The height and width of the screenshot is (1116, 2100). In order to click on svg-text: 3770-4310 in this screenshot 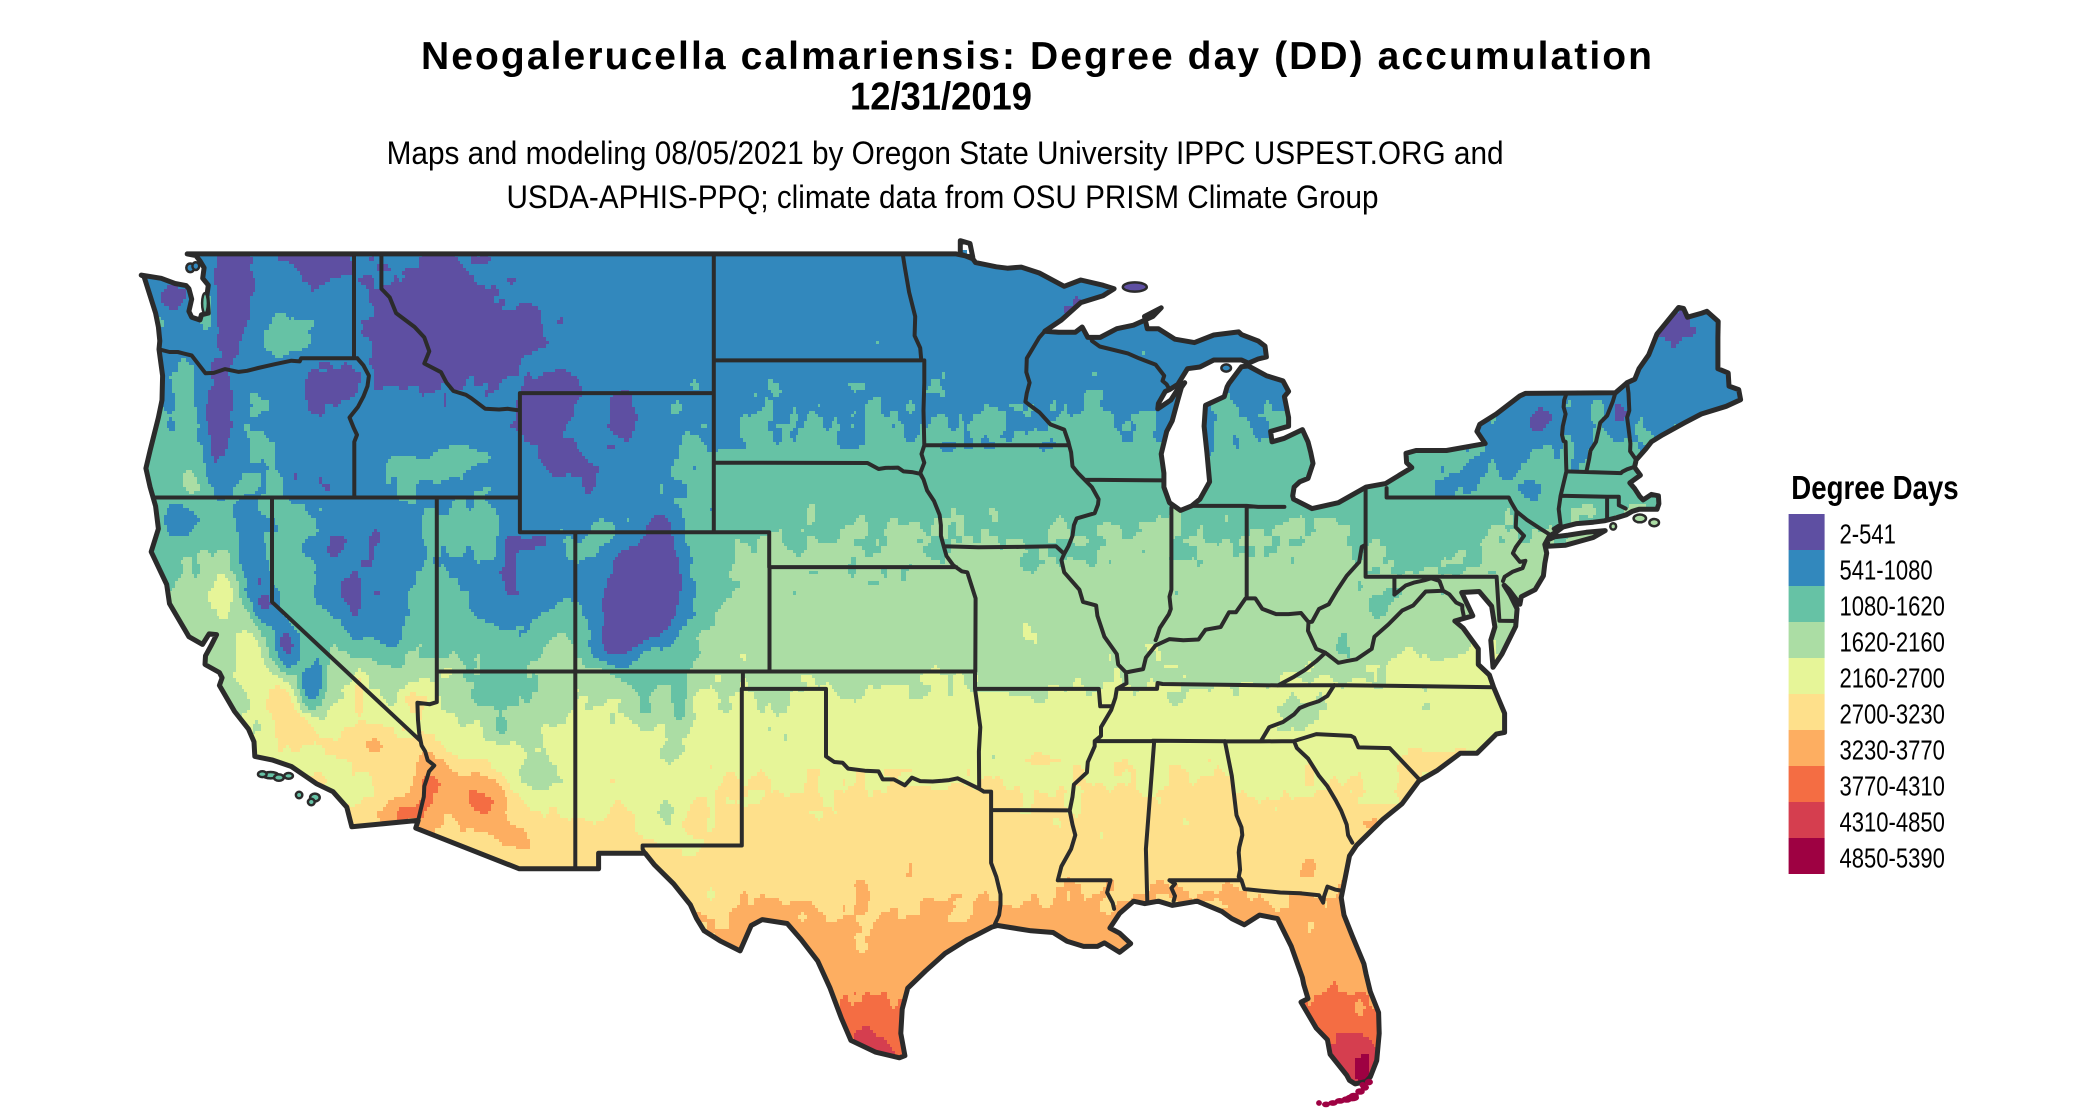, I will do `click(1892, 786)`.